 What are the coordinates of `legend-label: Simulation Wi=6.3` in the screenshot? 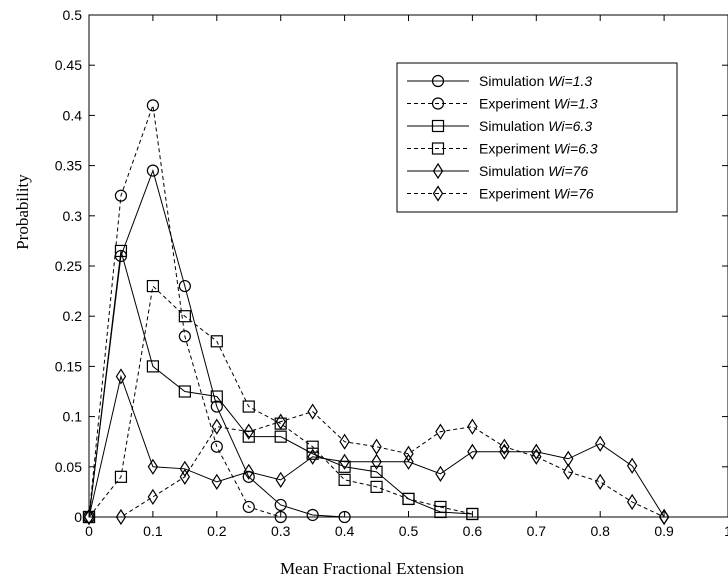 It's located at (535, 126).